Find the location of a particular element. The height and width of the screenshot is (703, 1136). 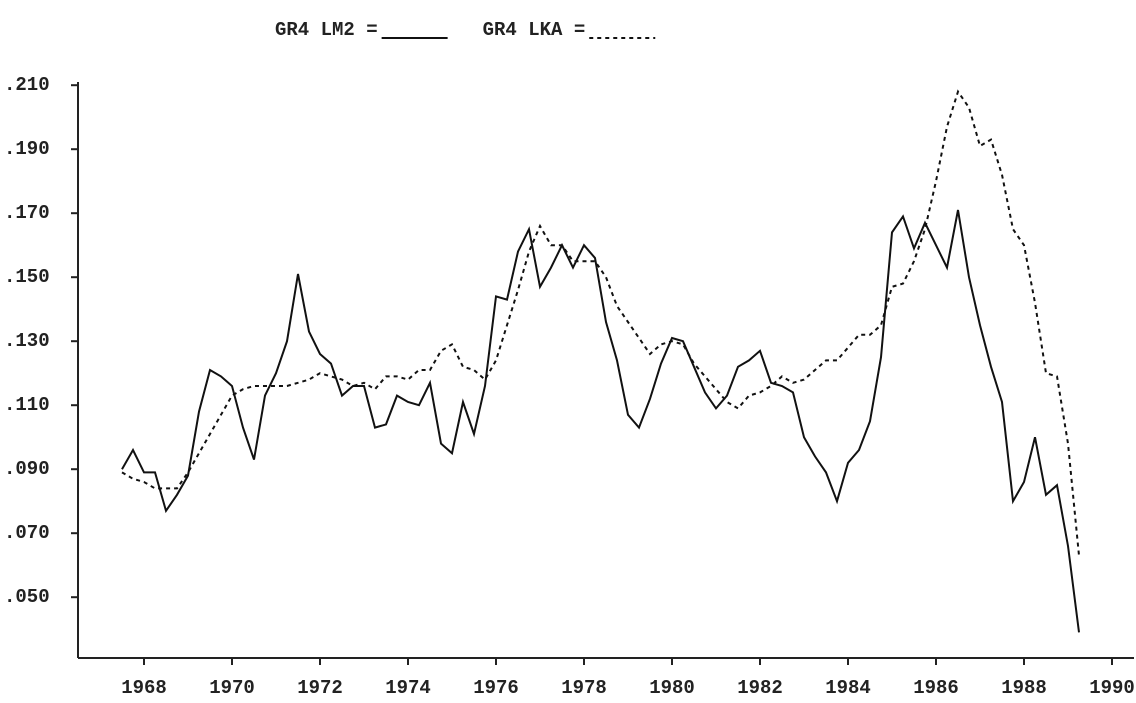

x-tick-label: 1988 is located at coordinates (1024, 688).